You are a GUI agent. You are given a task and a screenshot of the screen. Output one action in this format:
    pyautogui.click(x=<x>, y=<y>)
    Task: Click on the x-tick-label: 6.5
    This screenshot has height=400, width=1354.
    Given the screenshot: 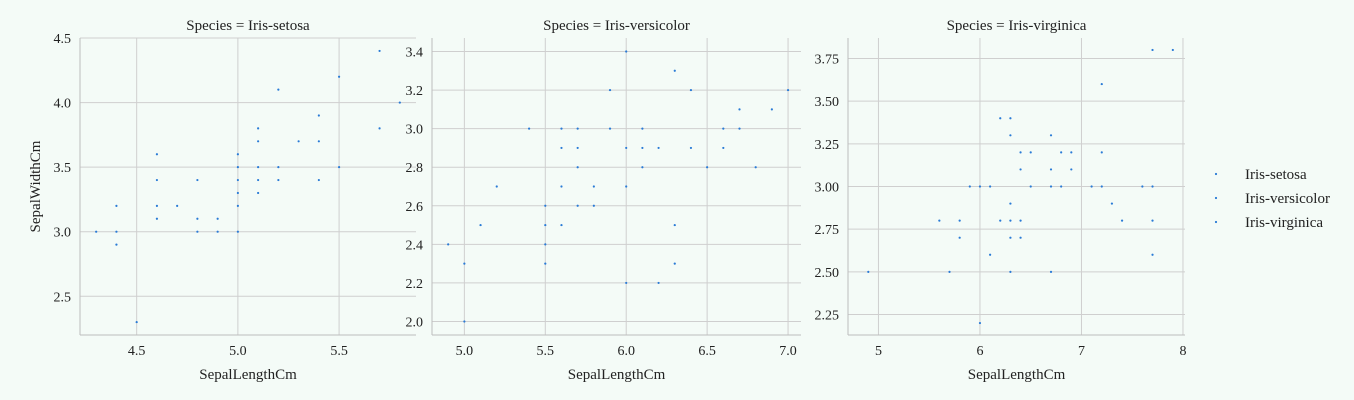 What is the action you would take?
    pyautogui.click(x=707, y=351)
    